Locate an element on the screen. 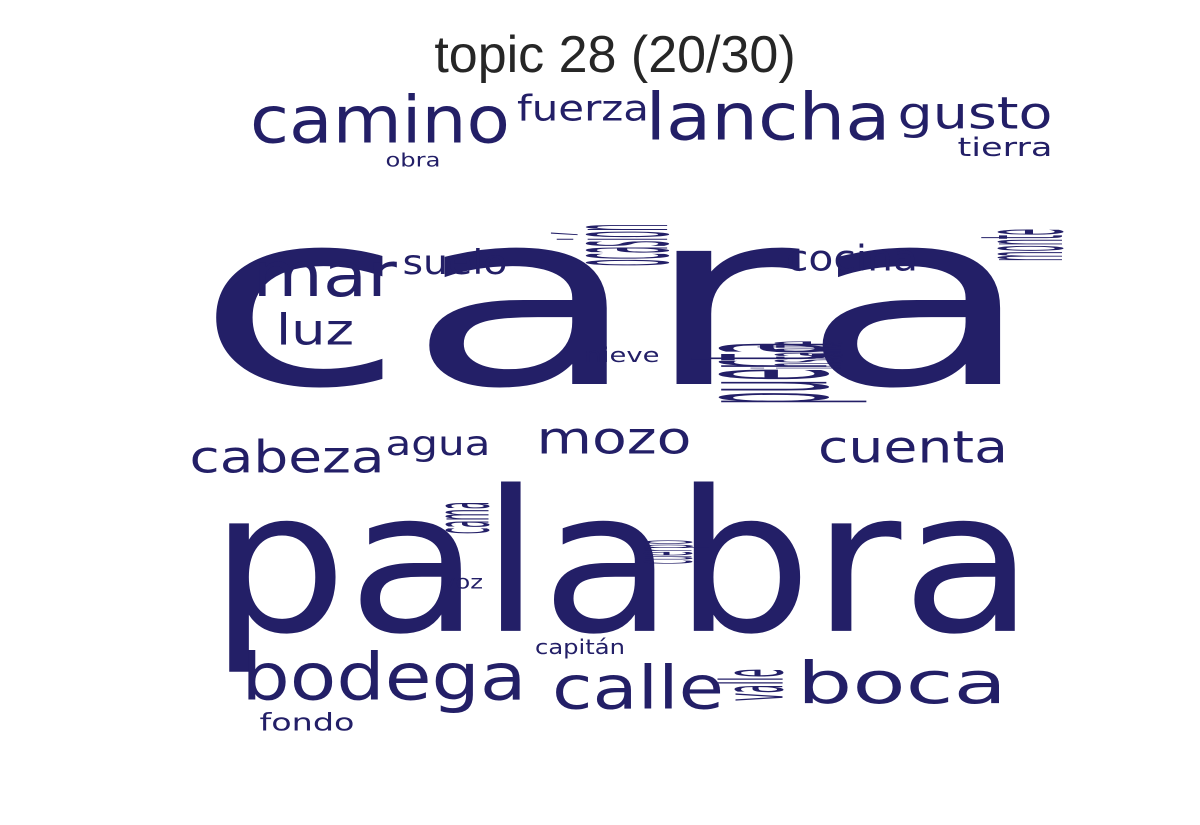 The width and height of the screenshot is (1200, 825). word-24: valle is located at coordinates (753, 685).